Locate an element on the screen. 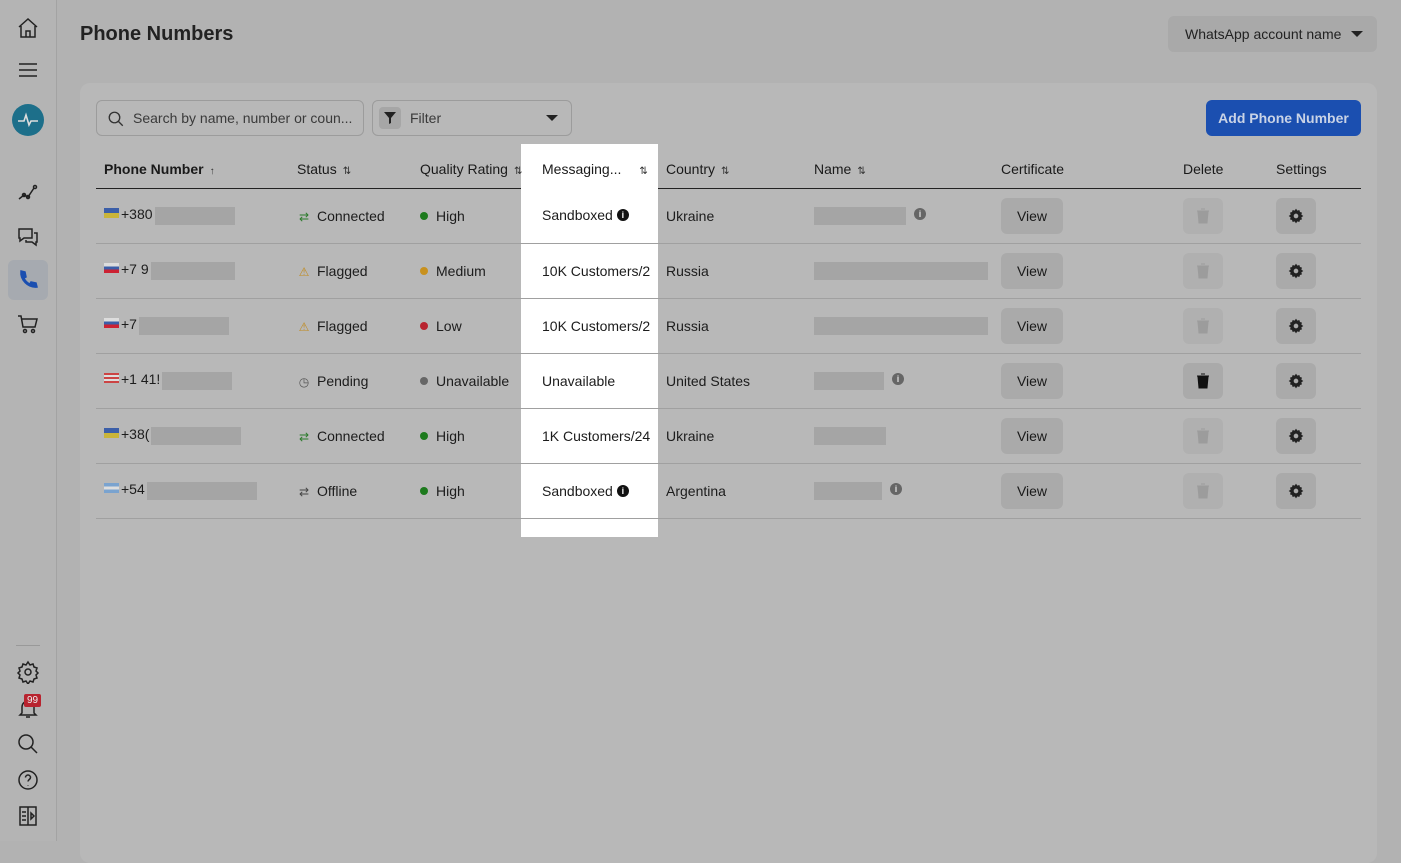 The height and width of the screenshot is (863, 1401). column-header-label: Settings is located at coordinates (1301, 168).